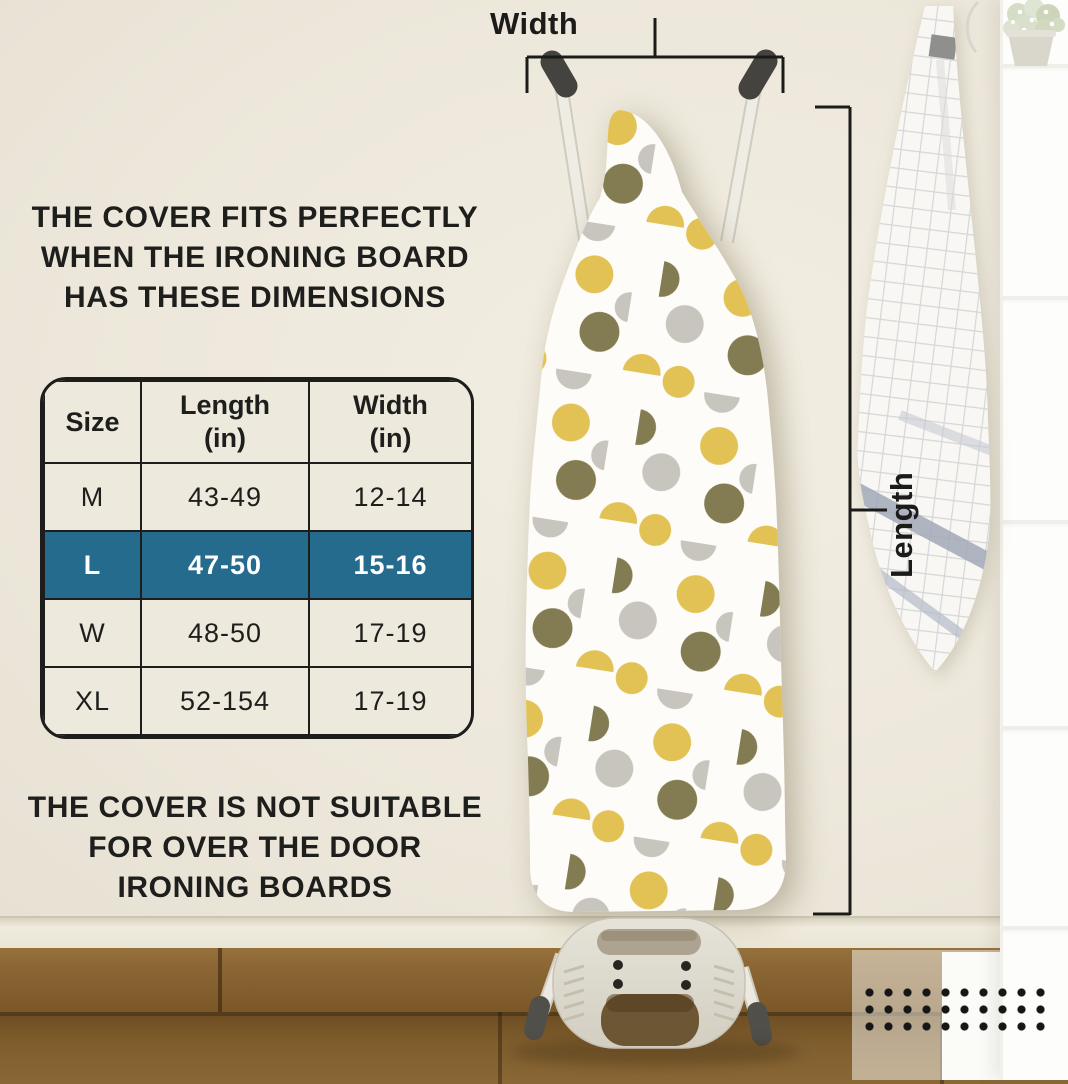  I want to click on footnote-line: IRONING BOARDS, so click(255, 887).